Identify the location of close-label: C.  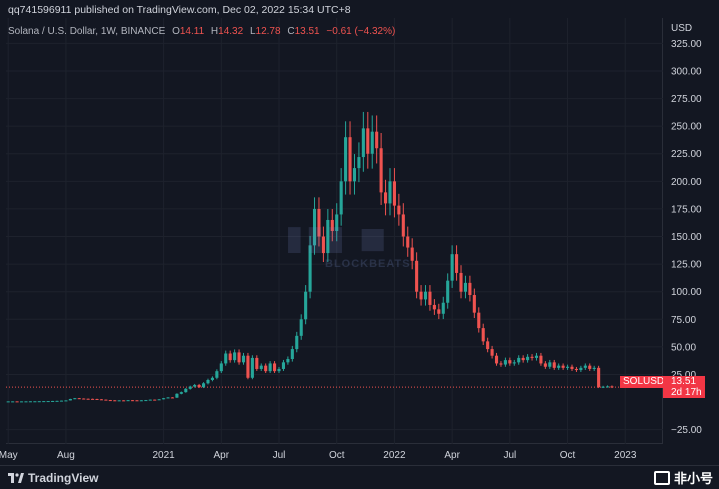
(291, 31).